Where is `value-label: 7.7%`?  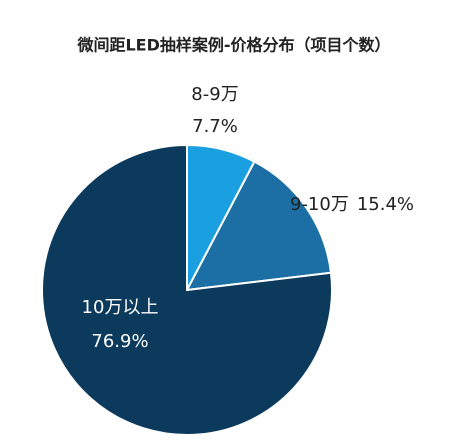
value-label: 7.7% is located at coordinates (215, 126).